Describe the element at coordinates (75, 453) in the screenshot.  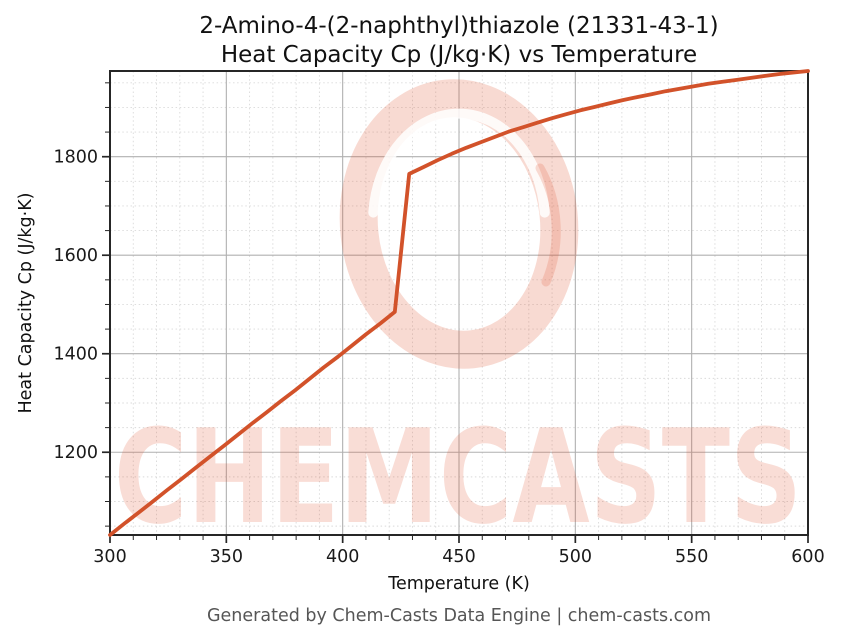
I see `y-tick-label: 1200` at that location.